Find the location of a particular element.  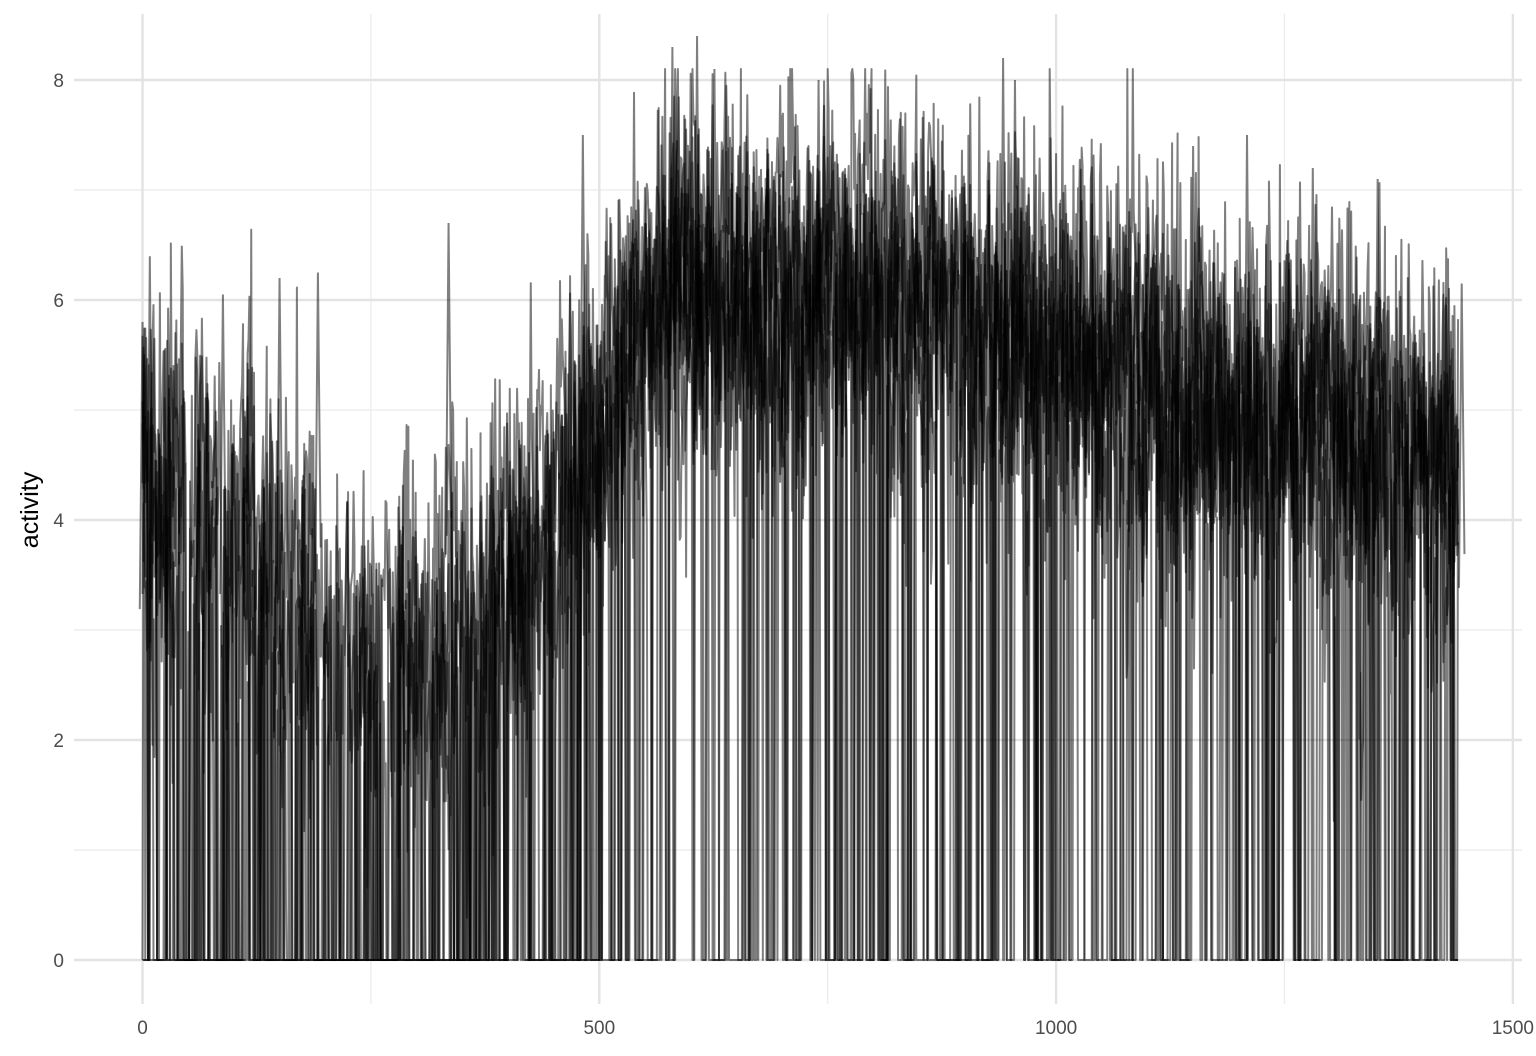

x-tick-label: 1500 is located at coordinates (1513, 1028).